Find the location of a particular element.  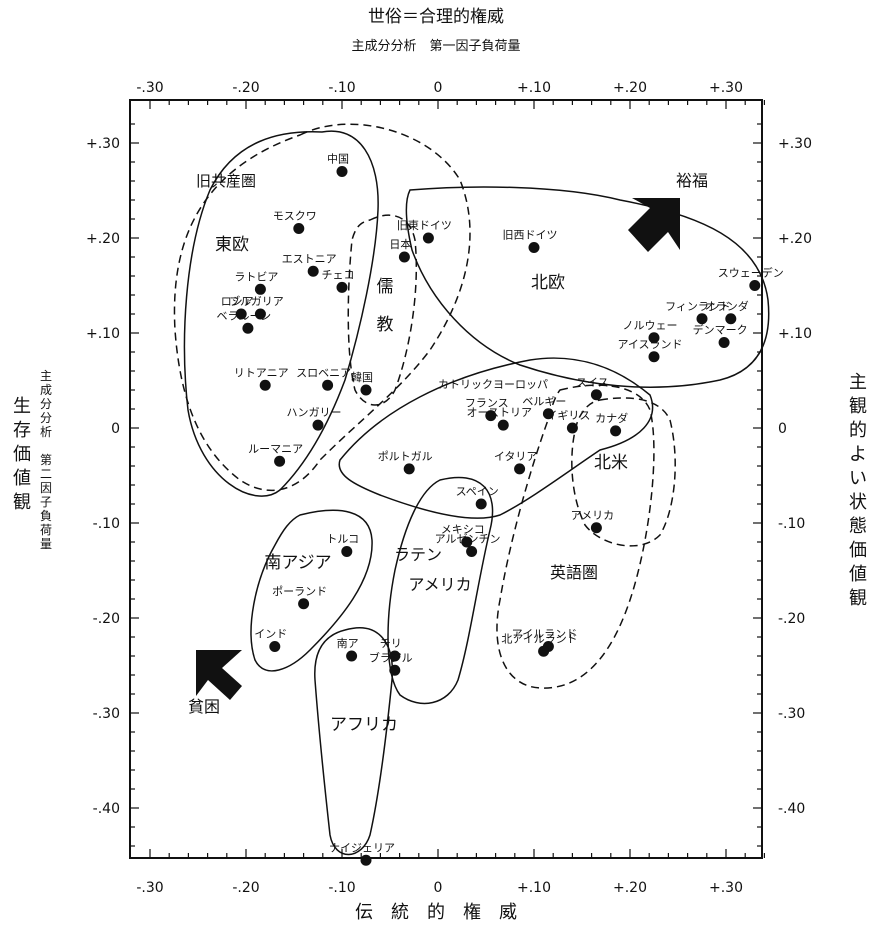

x-tick-label-top: -.10 is located at coordinates (341, 88).